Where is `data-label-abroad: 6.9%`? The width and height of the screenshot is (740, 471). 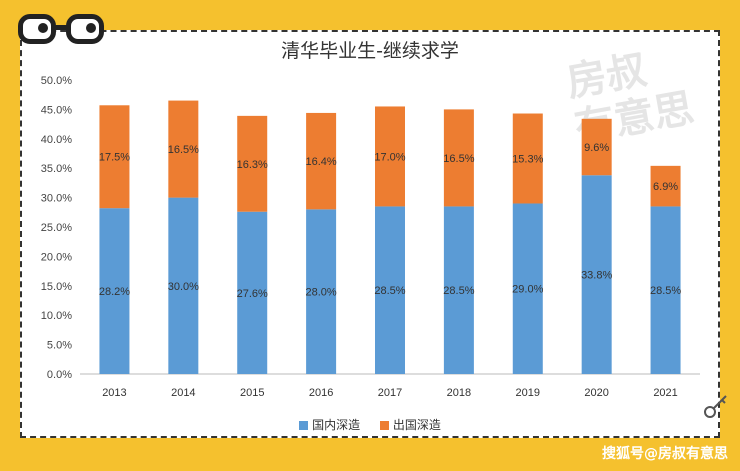
data-label-abroad: 6.9% is located at coordinates (665, 187).